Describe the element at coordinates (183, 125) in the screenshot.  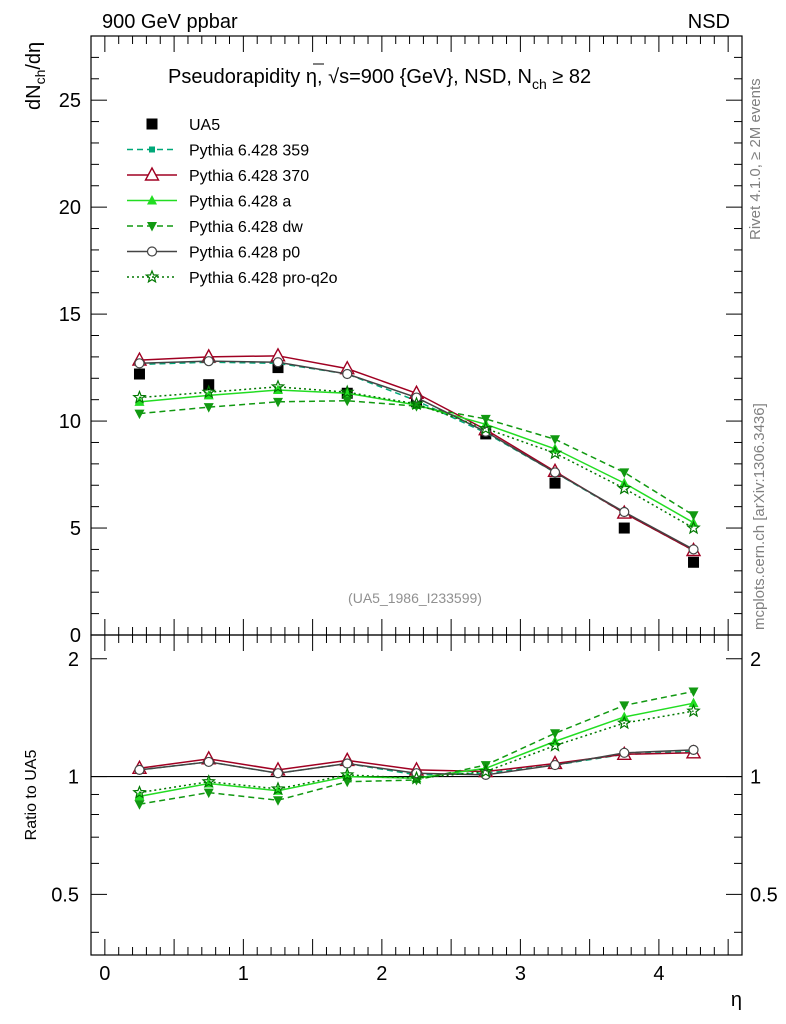
I see `legend-entry: UA5` at that location.